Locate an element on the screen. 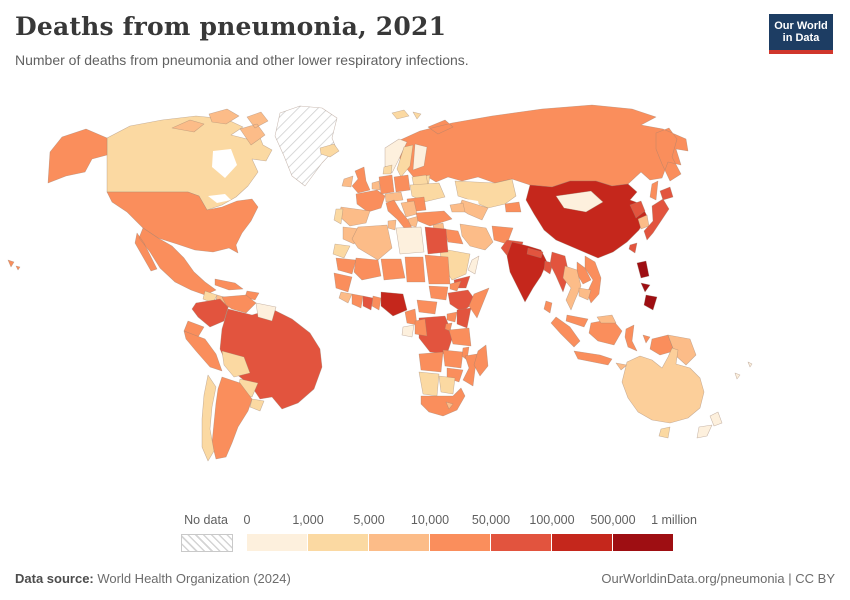 This screenshot has width=850, height=600. country-south-sudan is located at coordinates (438, 293).